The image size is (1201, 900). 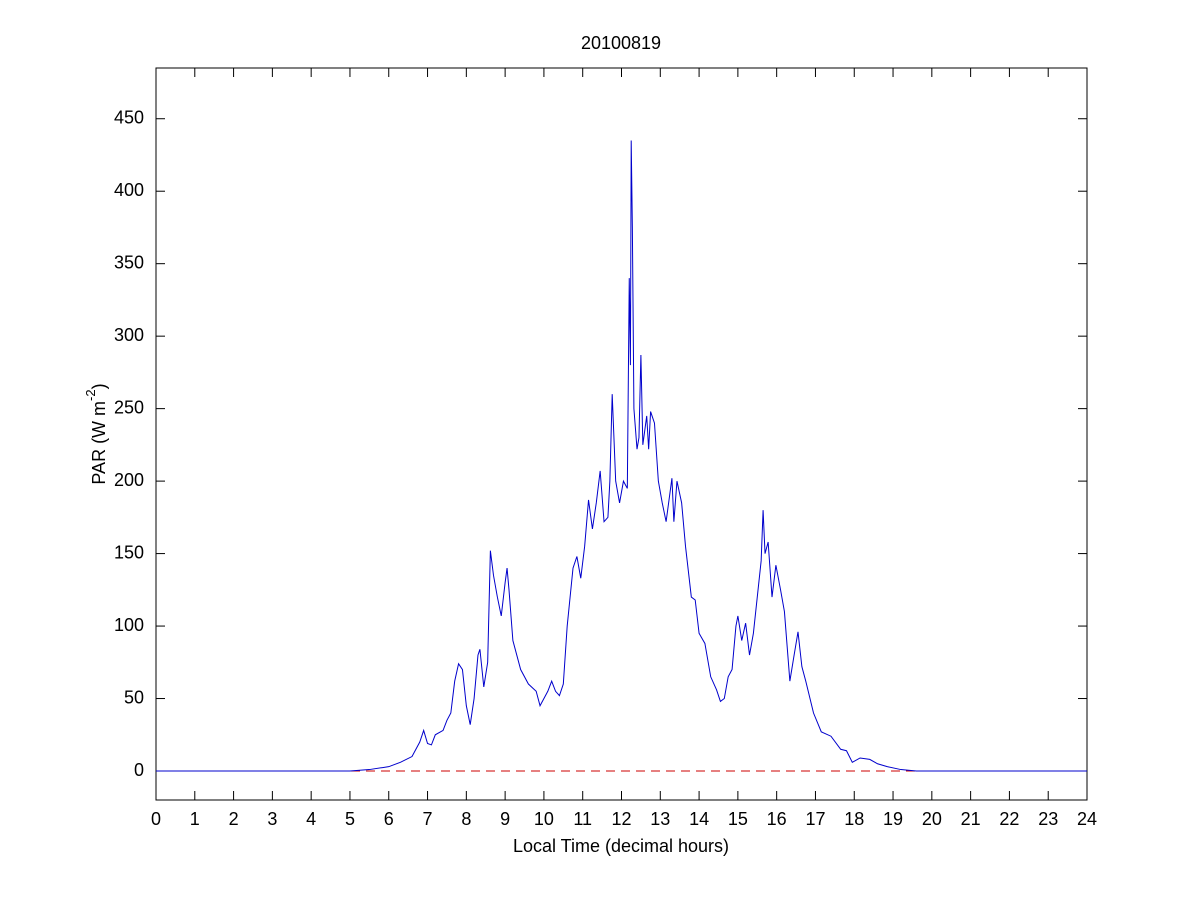 I want to click on x-tick-label: 10, so click(x=544, y=819).